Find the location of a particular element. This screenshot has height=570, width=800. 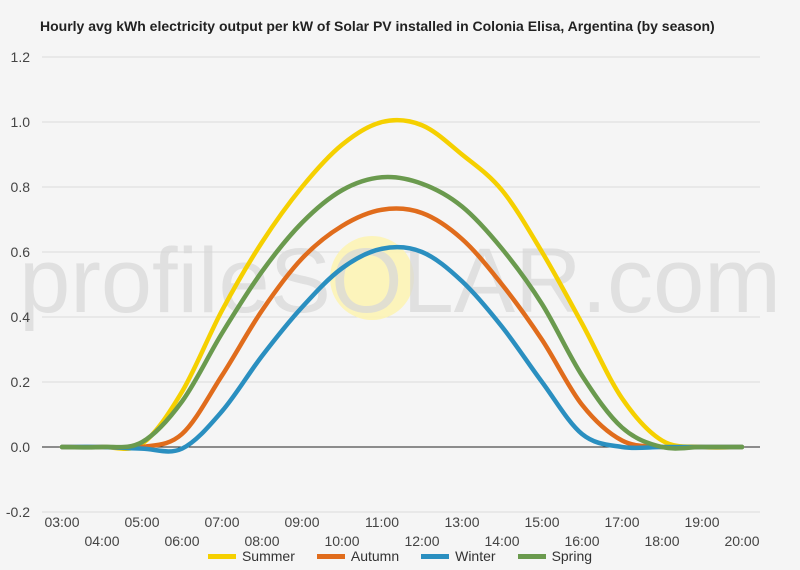

x-tick-label: 10:00 is located at coordinates (341, 541).